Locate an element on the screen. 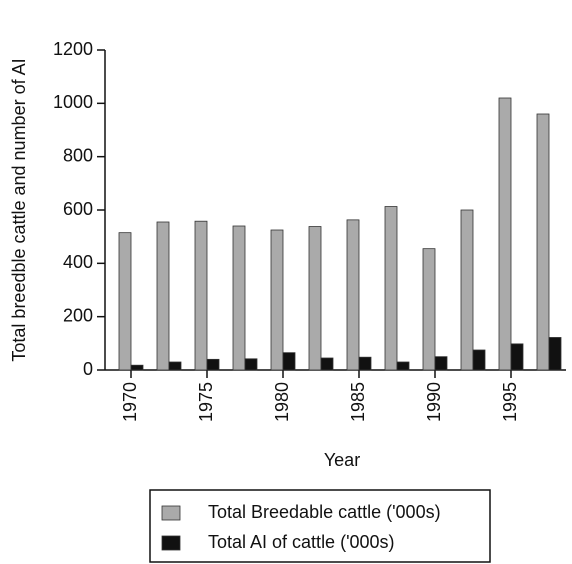 This screenshot has height=564, width=572. y-tick-label: 0 is located at coordinates (88, 369).